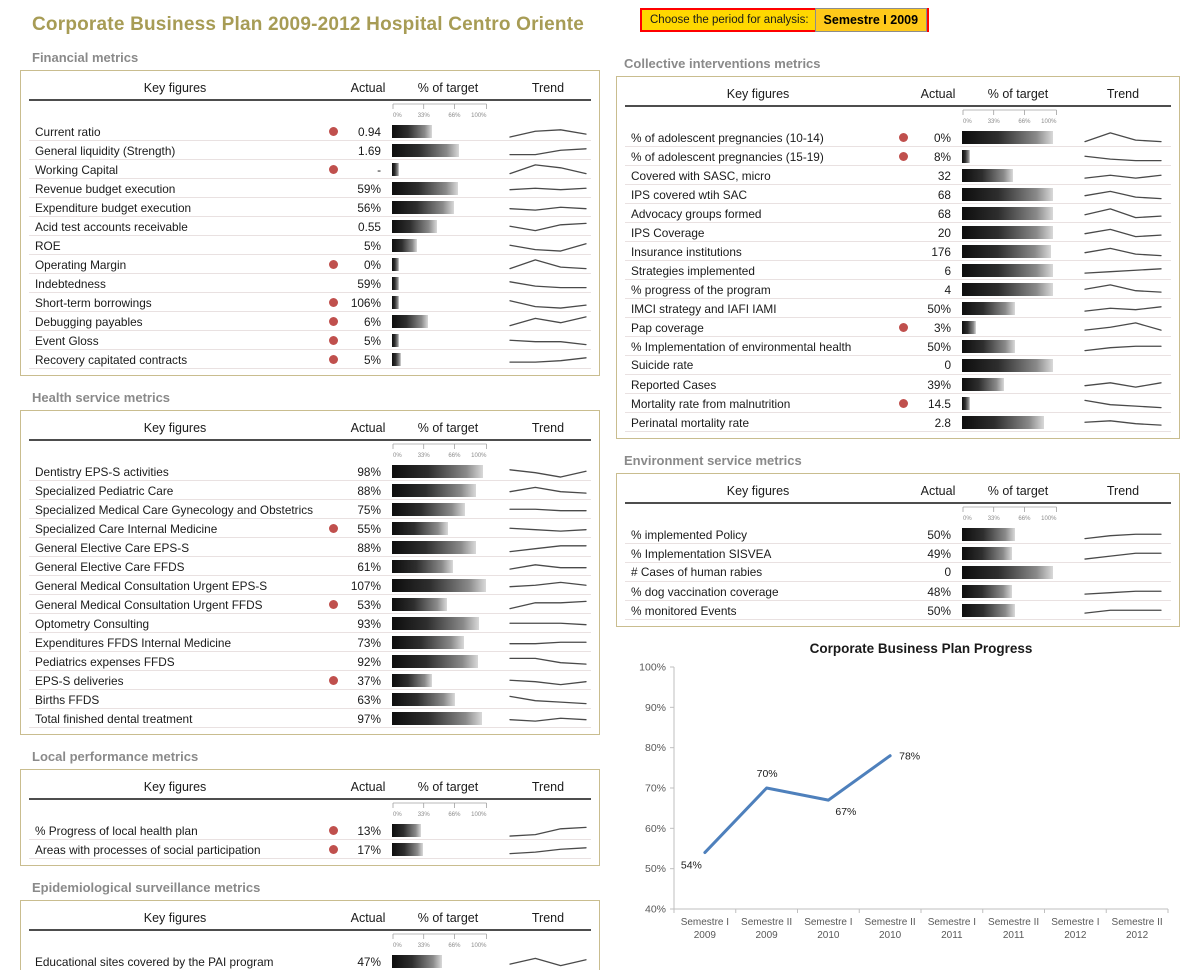 The height and width of the screenshot is (970, 1197). What do you see at coordinates (369, 661) in the screenshot?
I see `metric-actual: 92%` at bounding box center [369, 661].